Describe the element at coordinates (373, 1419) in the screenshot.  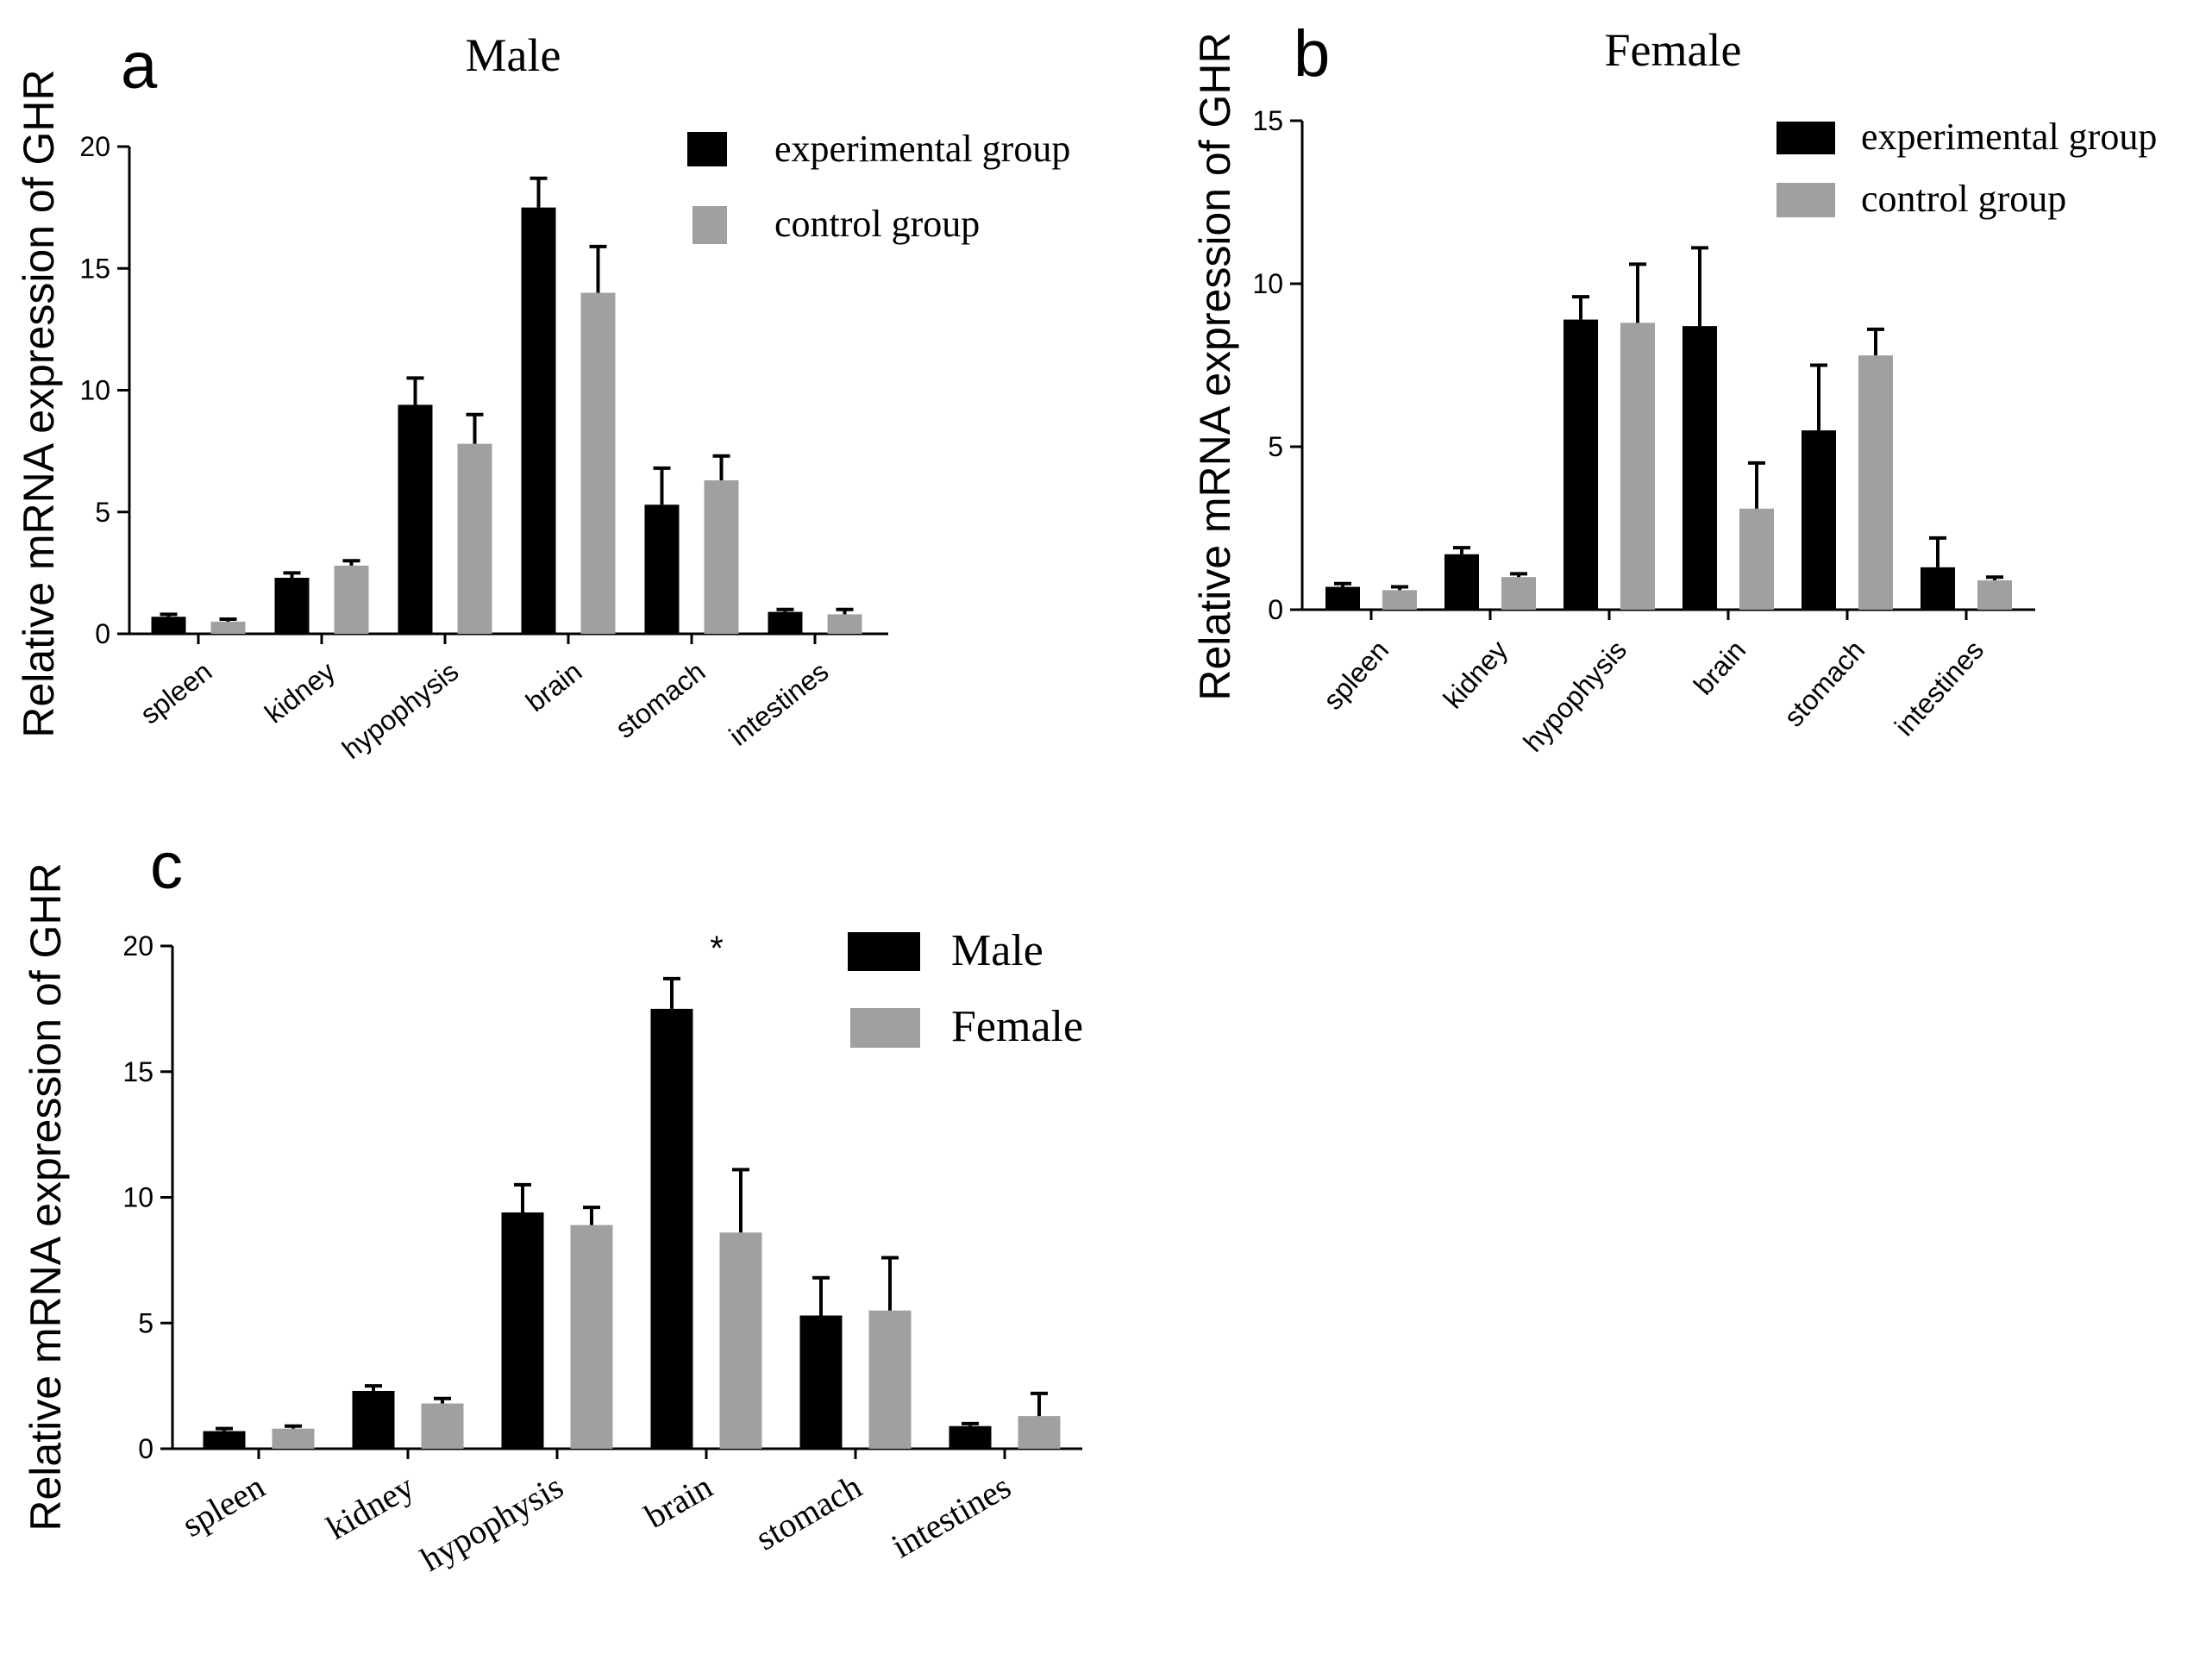
I see `bar-male-kidney` at that location.